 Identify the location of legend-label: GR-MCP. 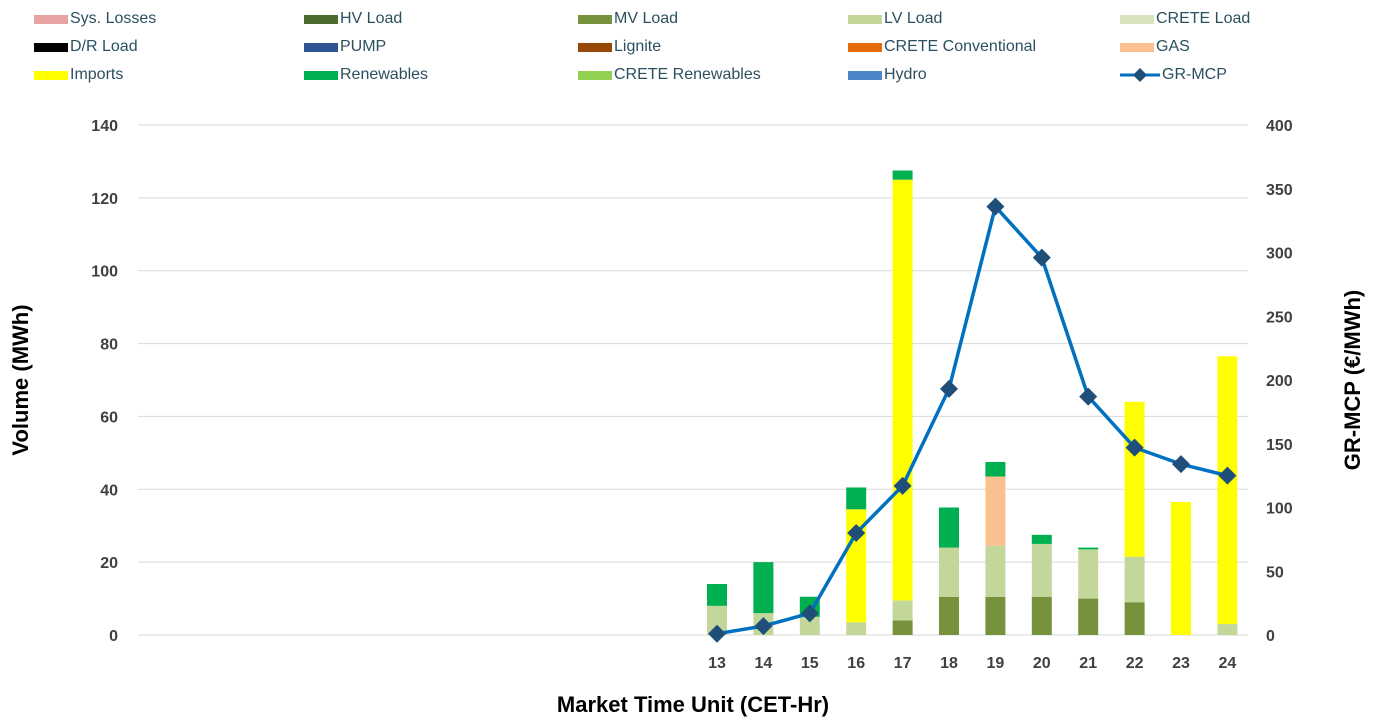
(1194, 74).